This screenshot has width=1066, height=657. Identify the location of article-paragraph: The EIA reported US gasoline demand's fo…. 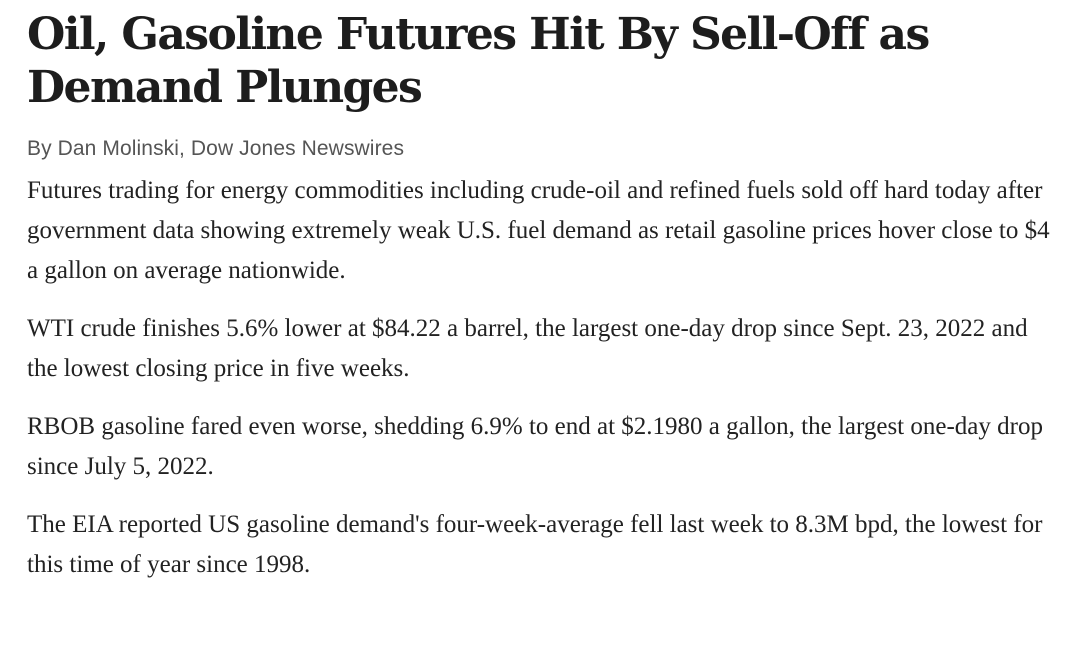
(535, 544).